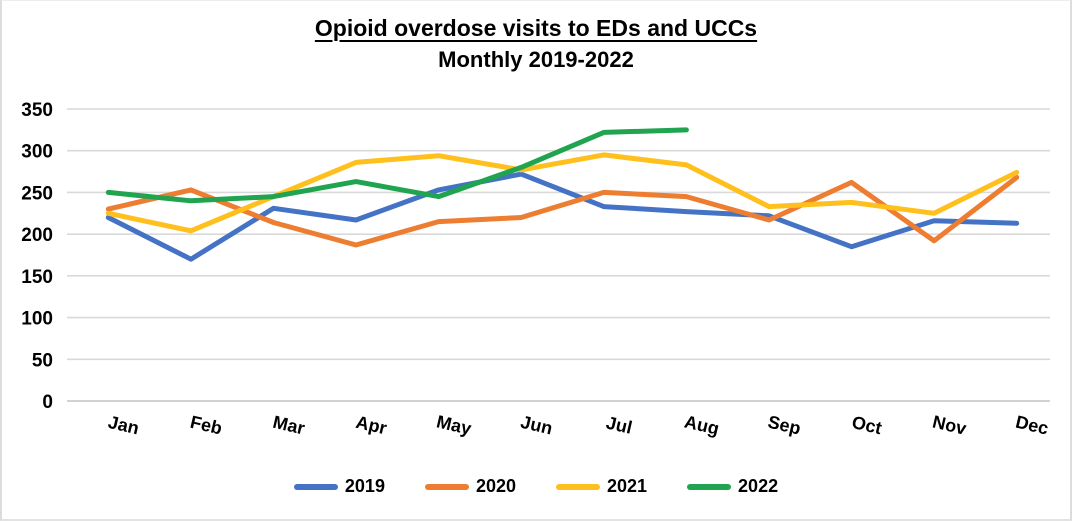  Describe the element at coordinates (578, 486) in the screenshot. I see `legend-swatch-2021` at that location.